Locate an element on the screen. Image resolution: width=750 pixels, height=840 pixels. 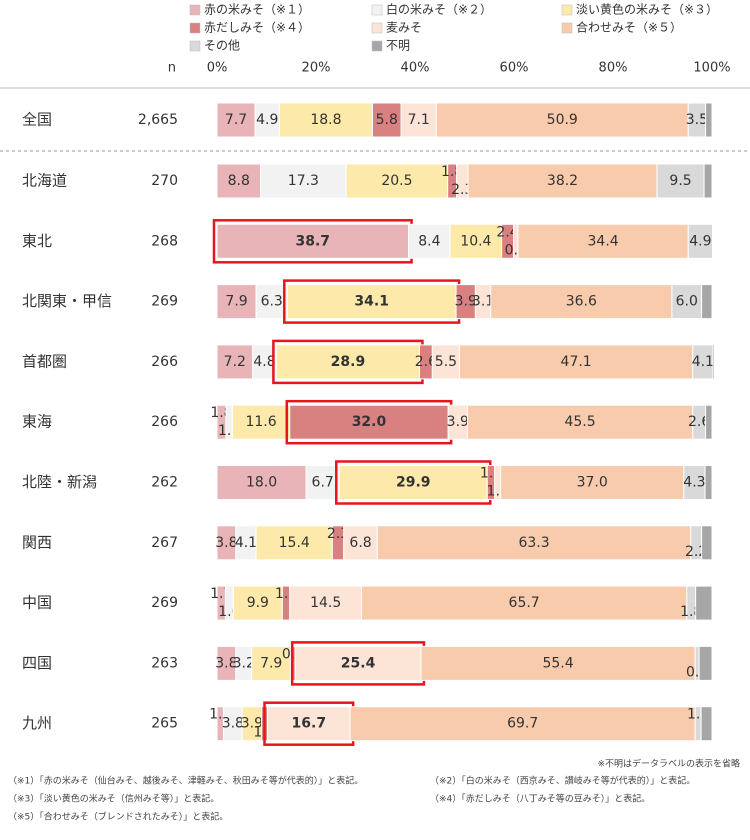
n-header: n is located at coordinates (172, 68).